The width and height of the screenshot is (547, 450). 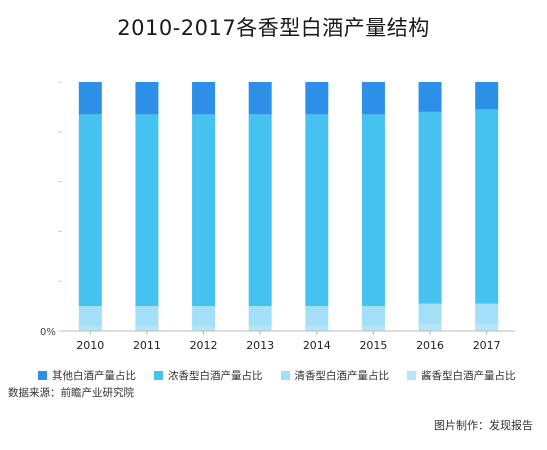 I want to click on source-note: 数据来源：前瞻产业研究院, so click(x=71, y=393).